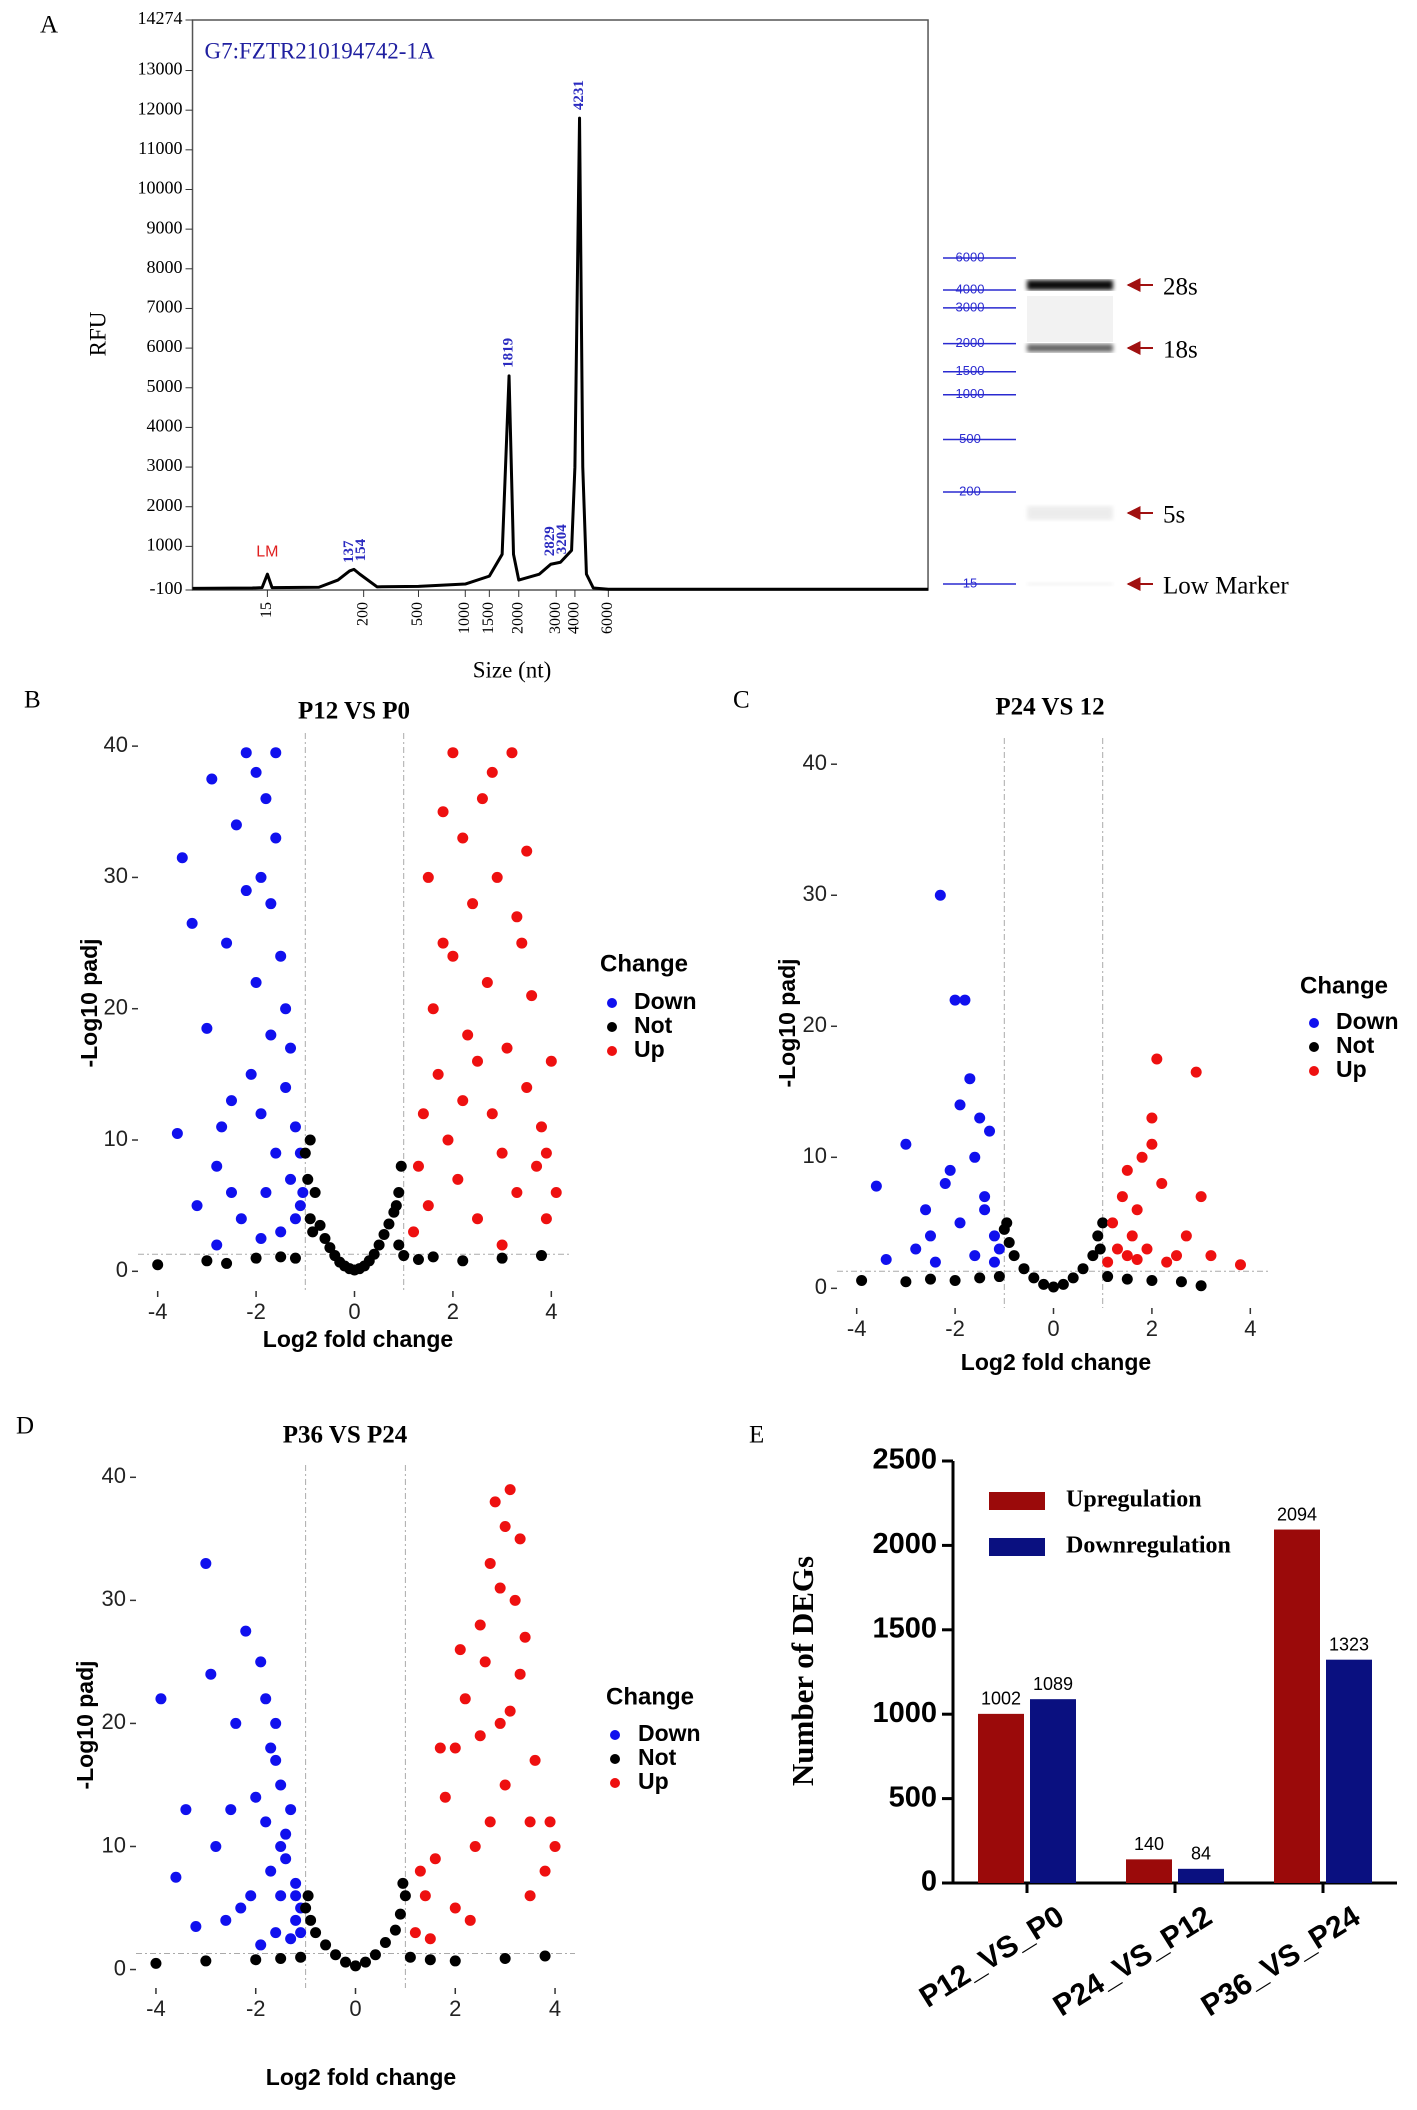 The image size is (1417, 2110). Describe the element at coordinates (970, 370) in the screenshot. I see `ladder-label: 1500` at that location.